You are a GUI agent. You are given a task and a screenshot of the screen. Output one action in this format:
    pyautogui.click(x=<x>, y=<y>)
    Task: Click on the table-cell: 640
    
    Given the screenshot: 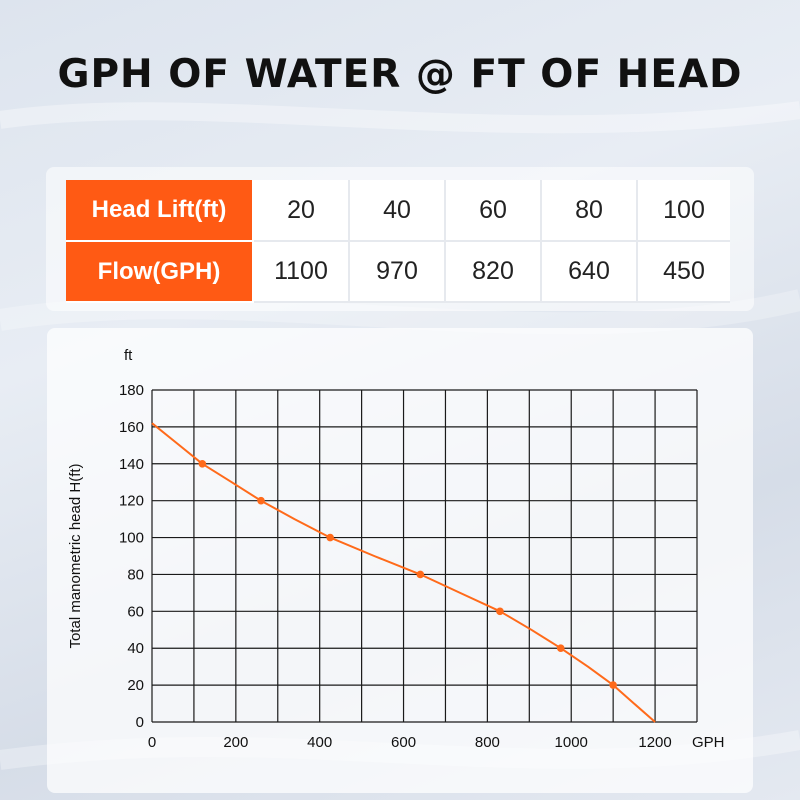 What is the action you would take?
    pyautogui.click(x=589, y=272)
    